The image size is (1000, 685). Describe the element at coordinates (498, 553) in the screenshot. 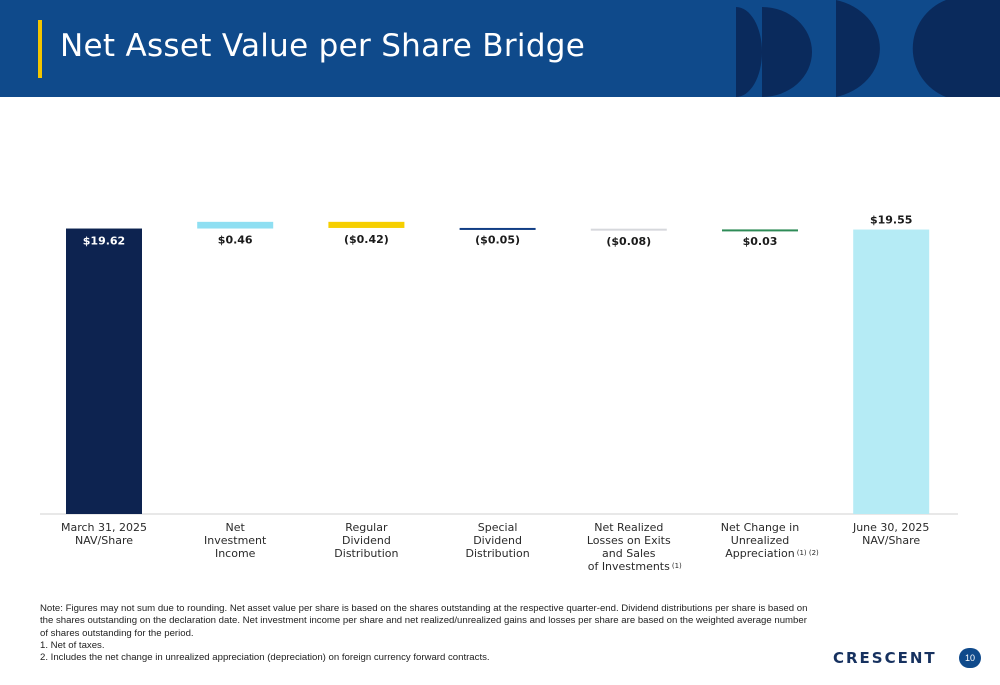

I see `category-label-3-2: Distribution` at that location.